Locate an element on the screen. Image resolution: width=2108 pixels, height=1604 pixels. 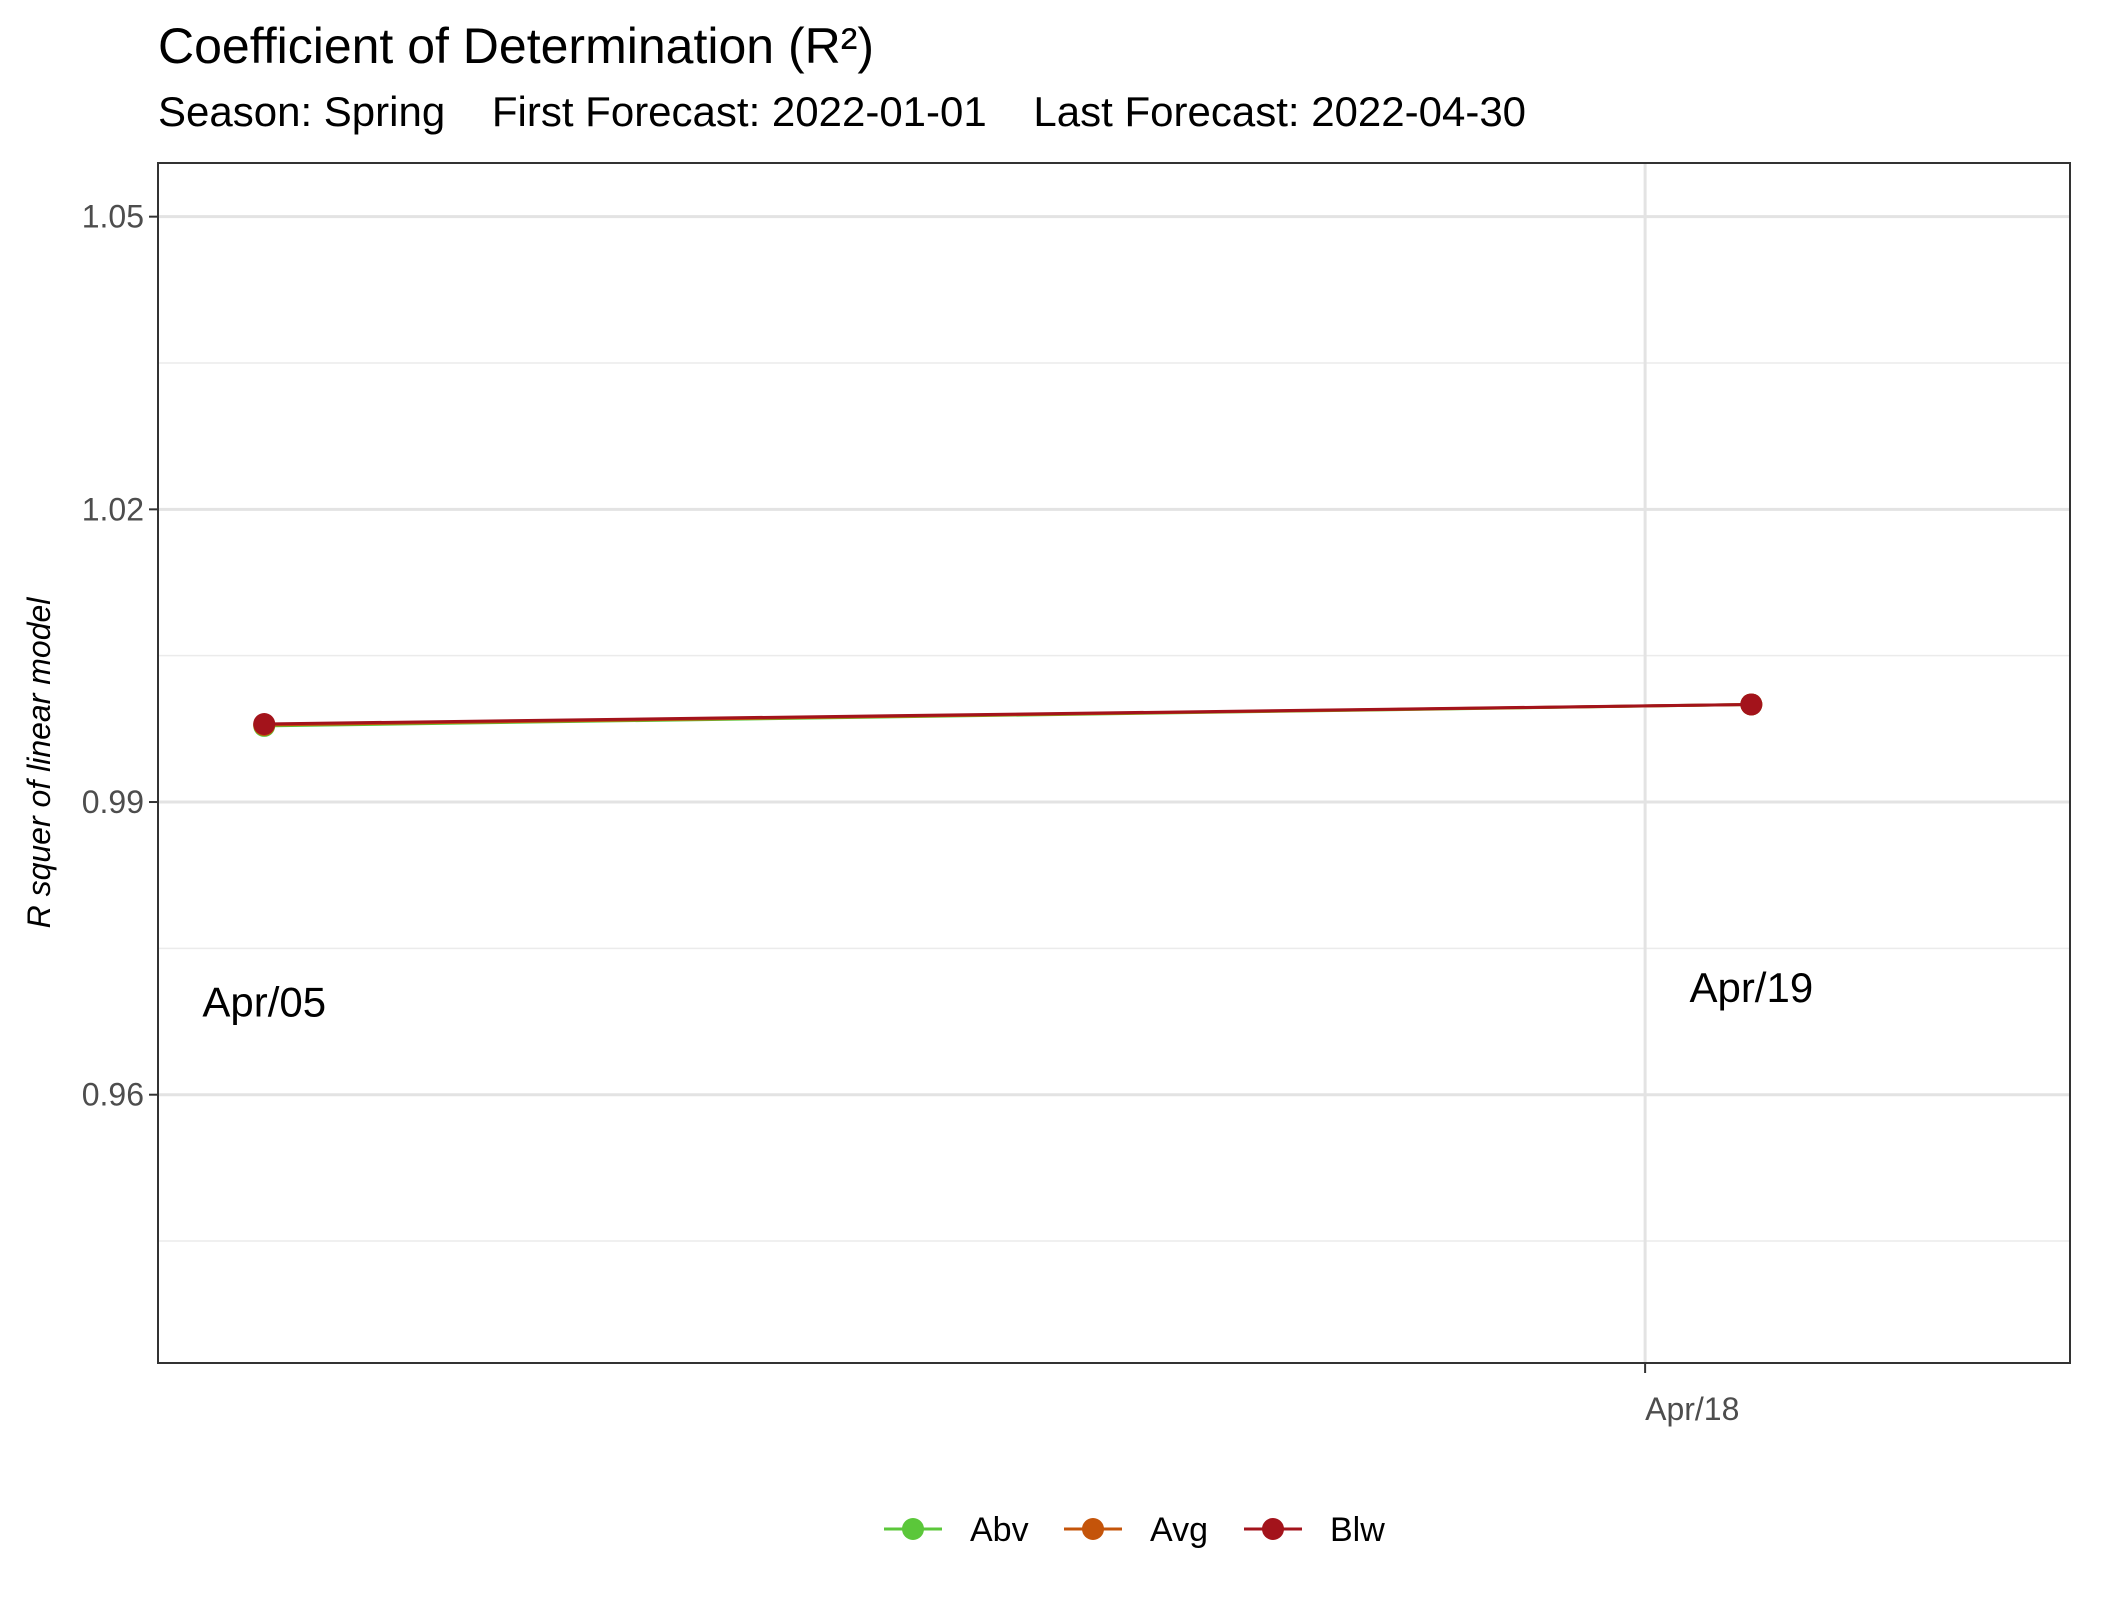
chart-title: Coefficient of Determination (R²) is located at coordinates (516, 46).